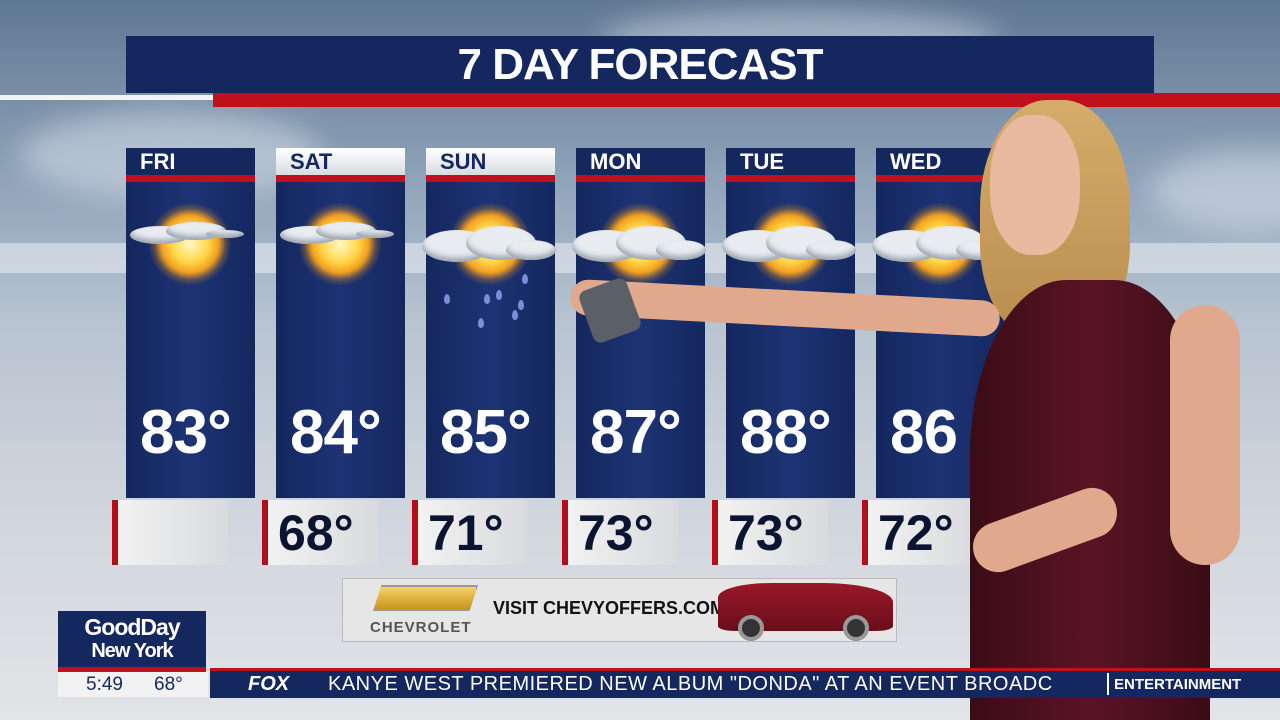 This screenshot has height=720, width=1280. What do you see at coordinates (190, 161) in the screenshot?
I see `day-label: FRI` at bounding box center [190, 161].